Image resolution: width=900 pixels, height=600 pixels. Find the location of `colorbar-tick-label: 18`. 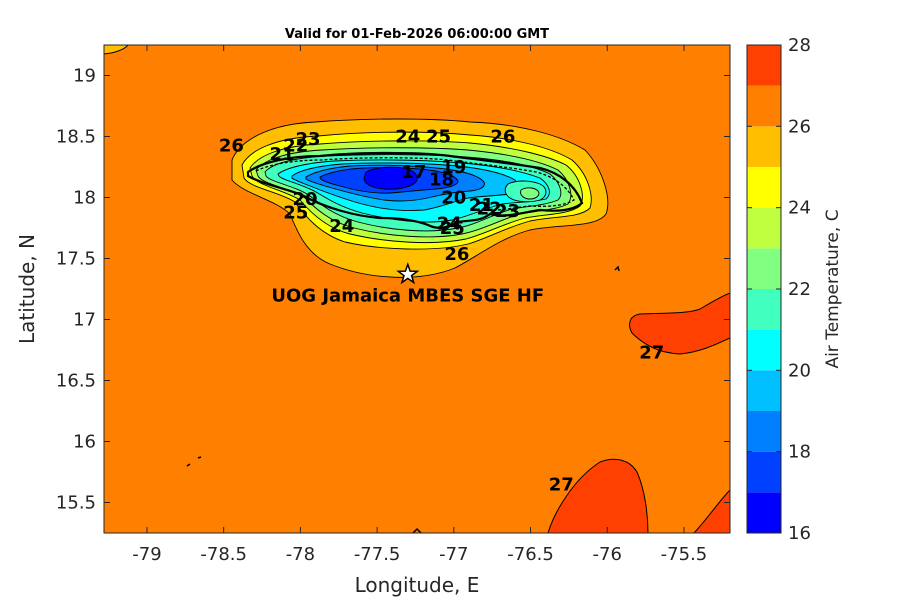

colorbar-tick-label: 18 is located at coordinates (799, 452).